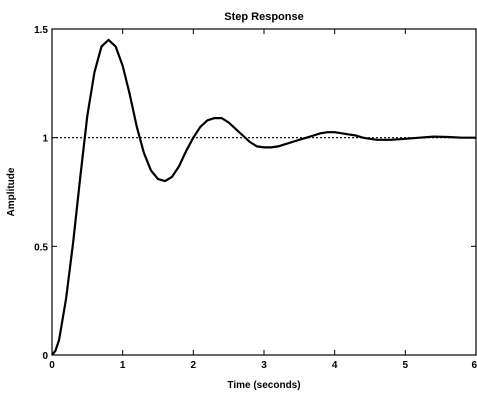 The height and width of the screenshot is (399, 477). What do you see at coordinates (11, 191) in the screenshot?
I see `y-axis-label: Amplitude` at bounding box center [11, 191].